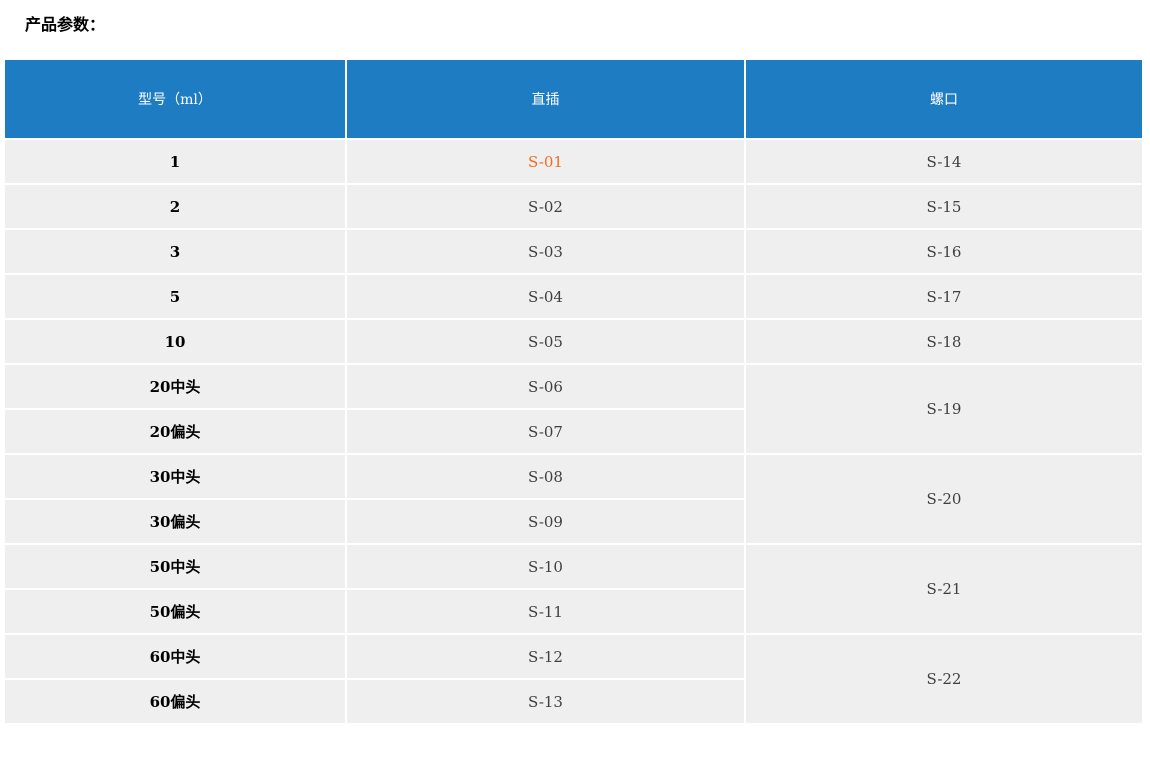 This screenshot has width=1150, height=760. What do you see at coordinates (944, 99) in the screenshot?
I see `column-header-luokou: 螺口` at bounding box center [944, 99].